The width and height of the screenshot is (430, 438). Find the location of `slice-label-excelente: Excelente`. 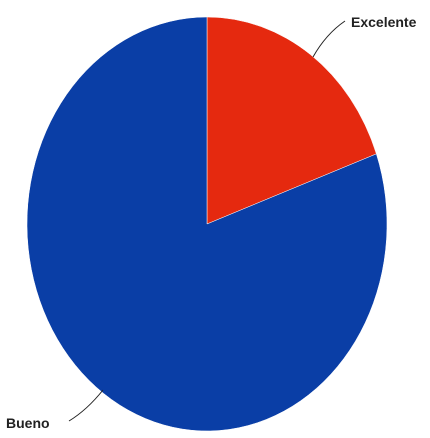

slice-label-excelente: Excelente is located at coordinates (384, 22).